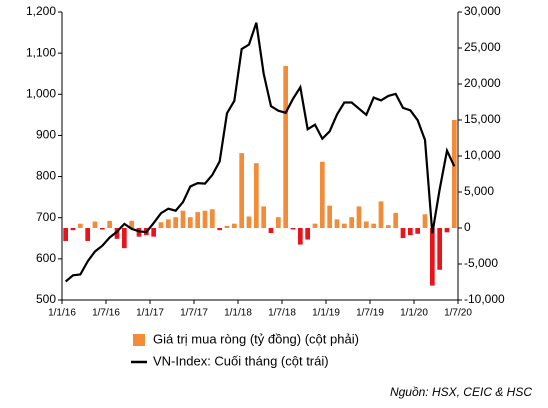  What do you see at coordinates (370, 313) in the screenshot?
I see `x-tick-label: 1/7/19` at bounding box center [370, 313].